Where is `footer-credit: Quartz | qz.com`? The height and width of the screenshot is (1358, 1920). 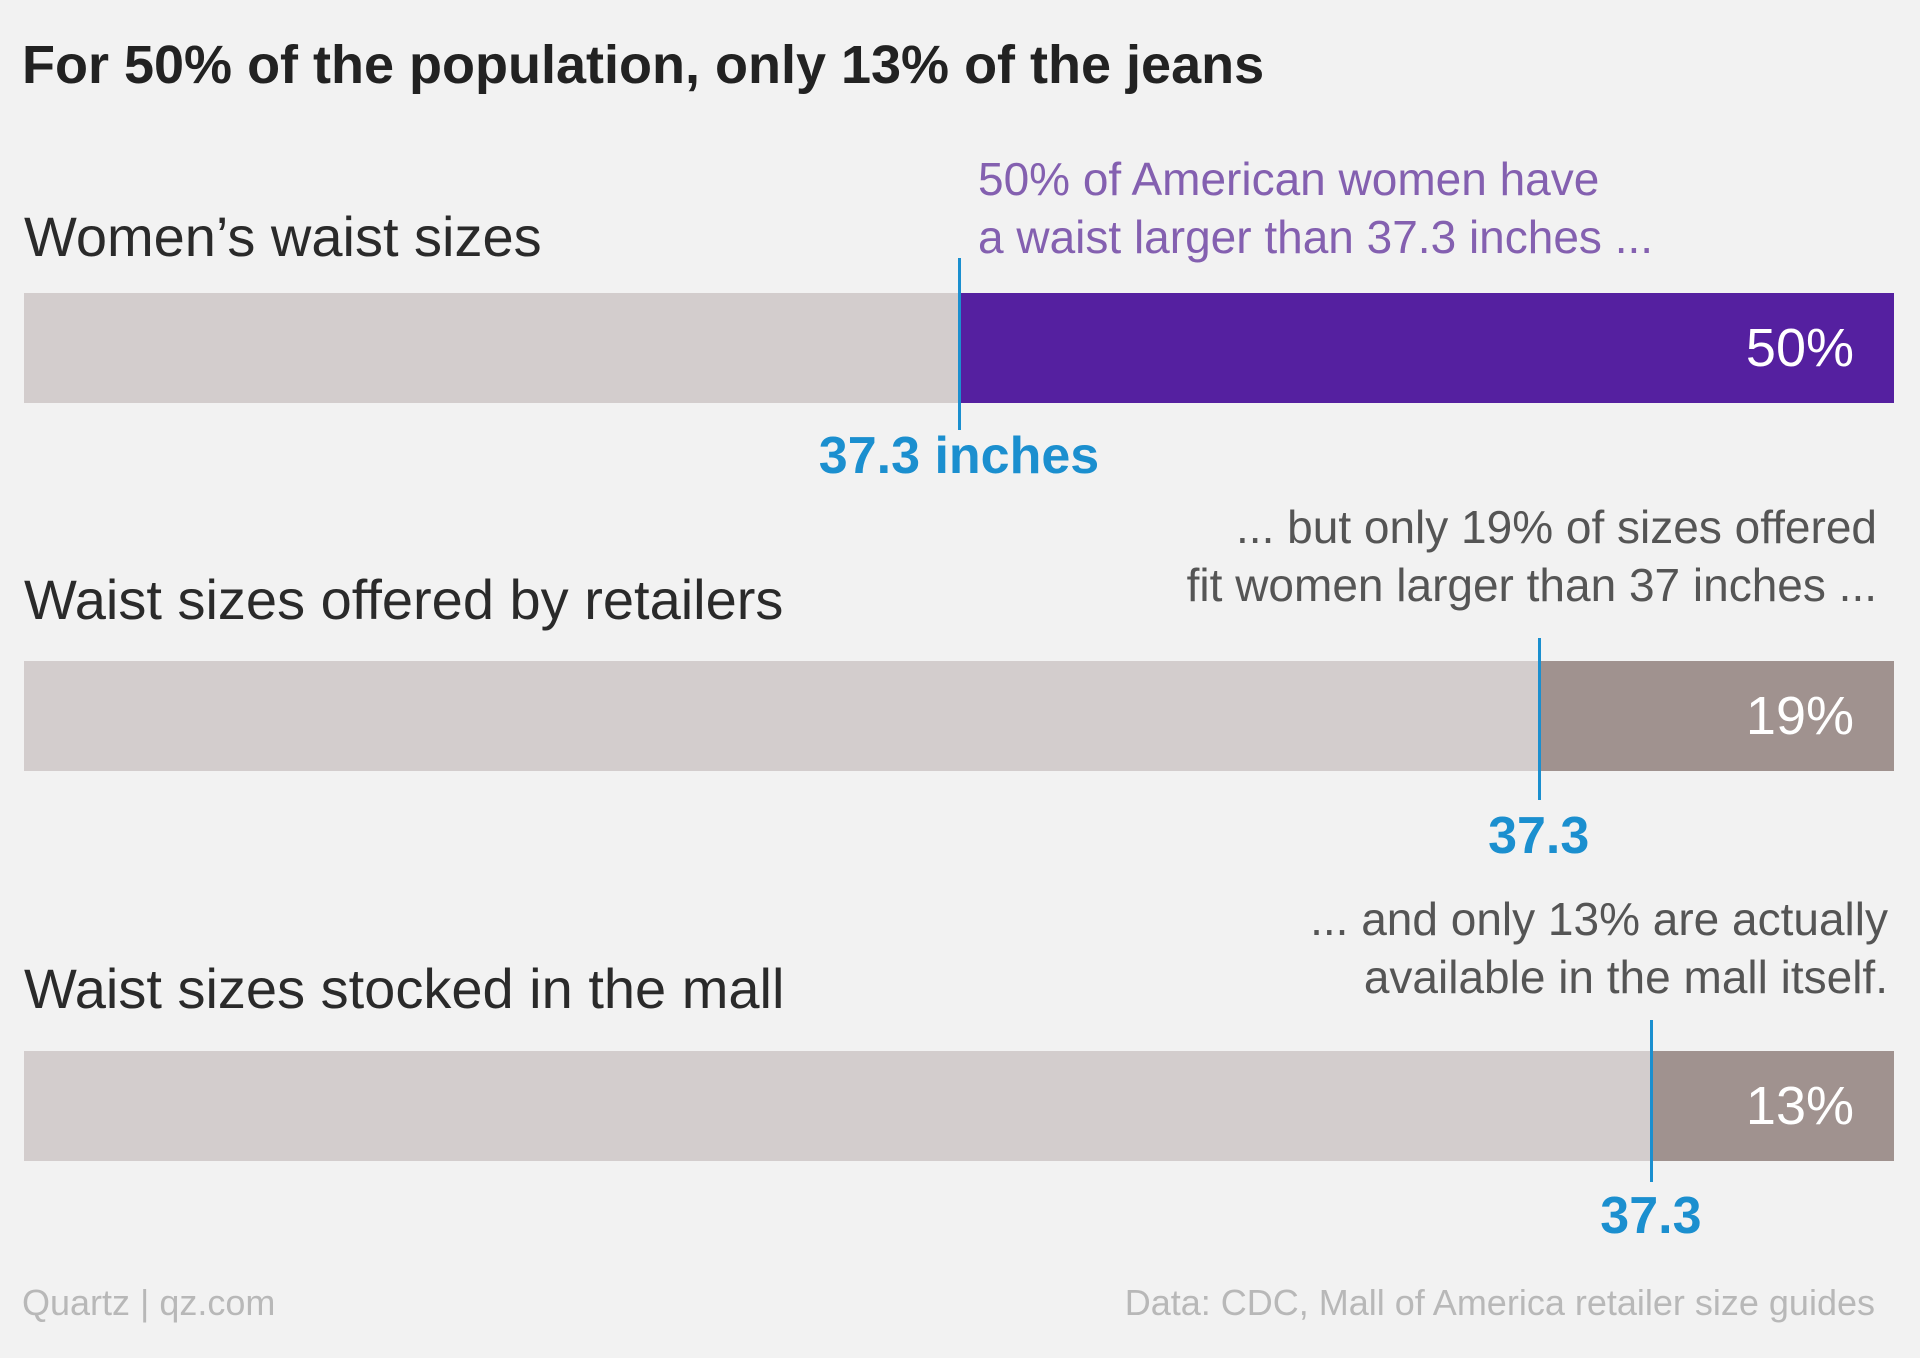 footer-credit: Quartz | qz.com is located at coordinates (149, 1302).